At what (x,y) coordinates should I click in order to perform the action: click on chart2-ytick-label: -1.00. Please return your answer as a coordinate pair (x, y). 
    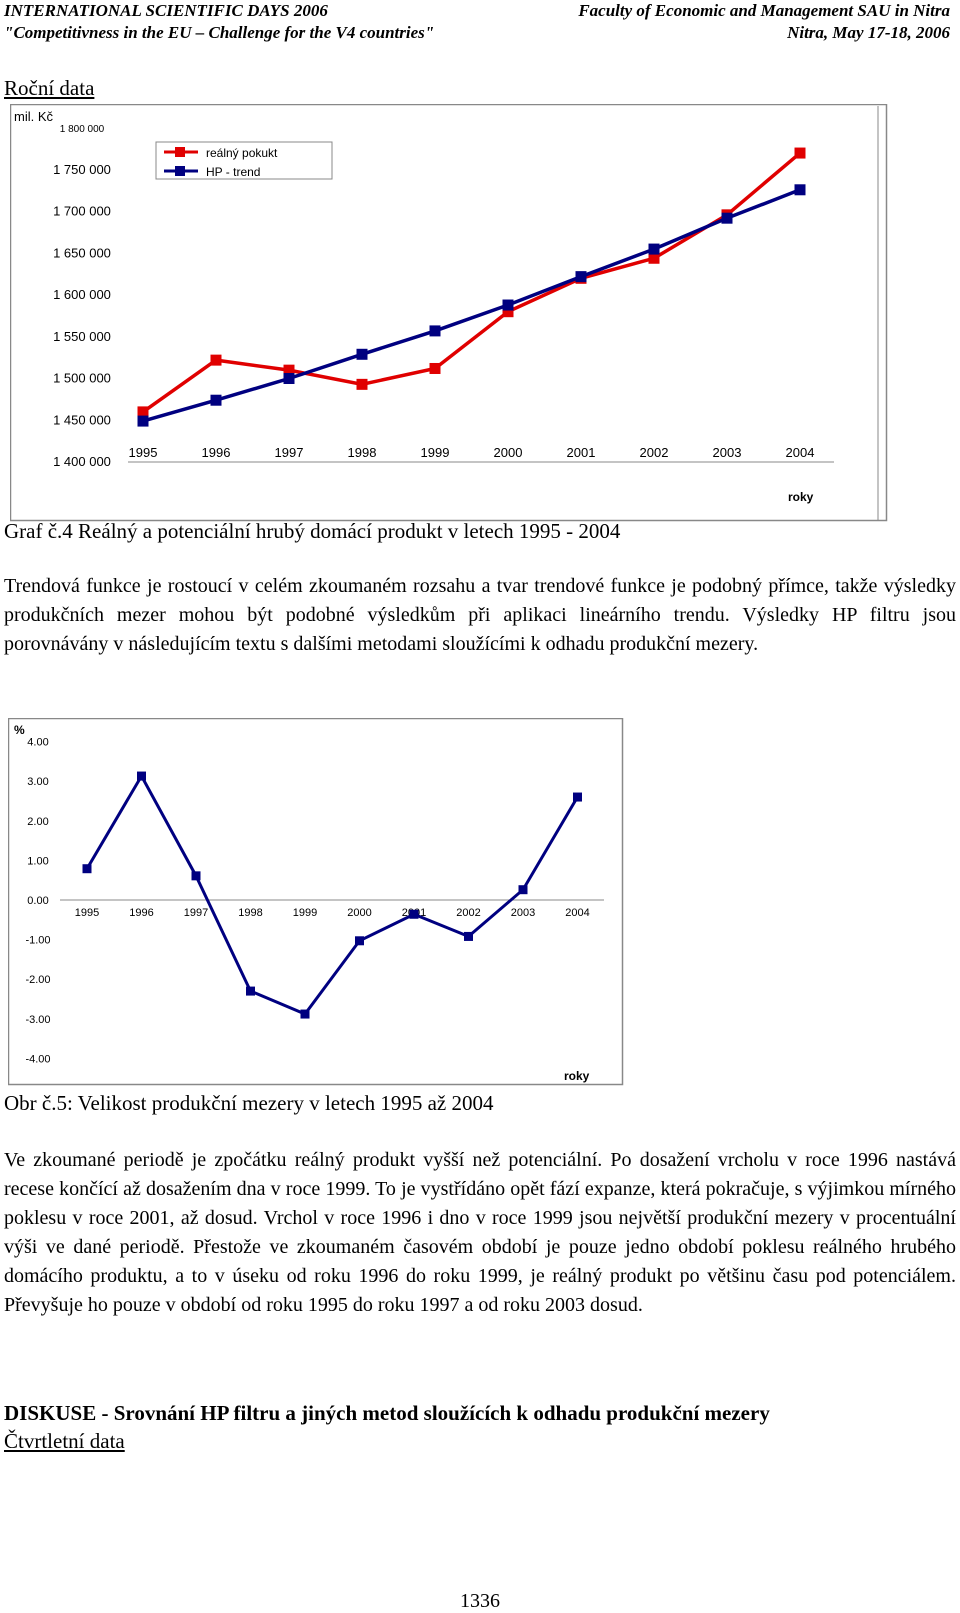
    Looking at the image, I should click on (37, 941).